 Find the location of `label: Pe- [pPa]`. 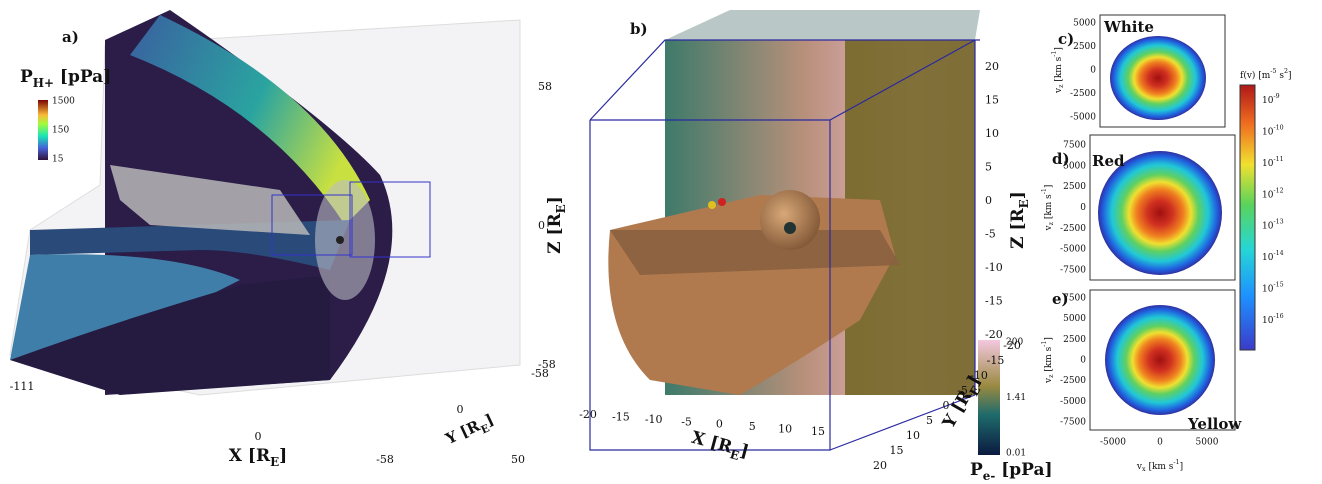

label: Pe- [pPa] is located at coordinates (1011, 472).